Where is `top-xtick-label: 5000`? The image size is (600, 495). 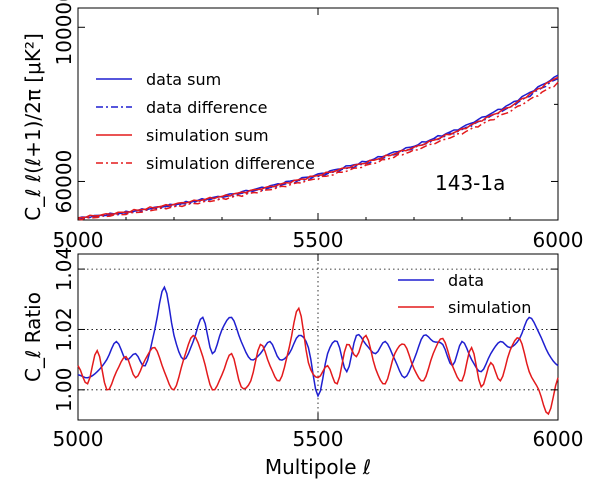
top-xtick-label: 5000 is located at coordinates (78, 240).